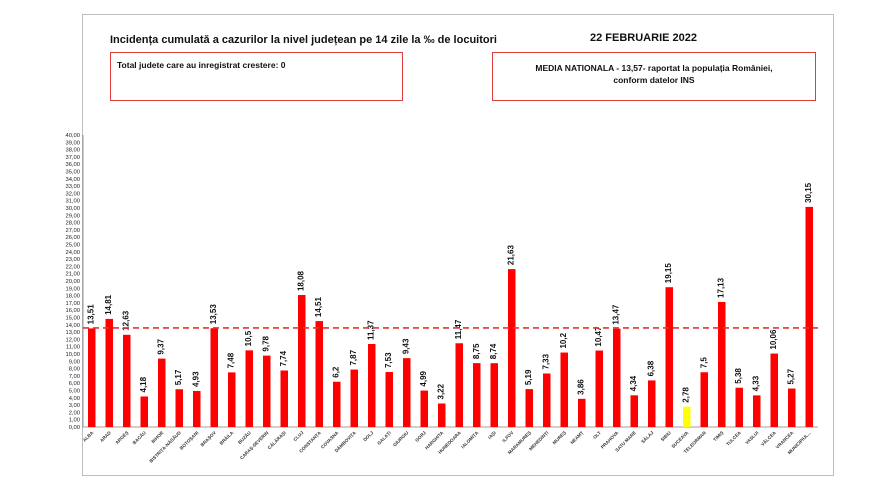 The image size is (880, 500). I want to click on bar-value-label: 5,19, so click(528, 377).